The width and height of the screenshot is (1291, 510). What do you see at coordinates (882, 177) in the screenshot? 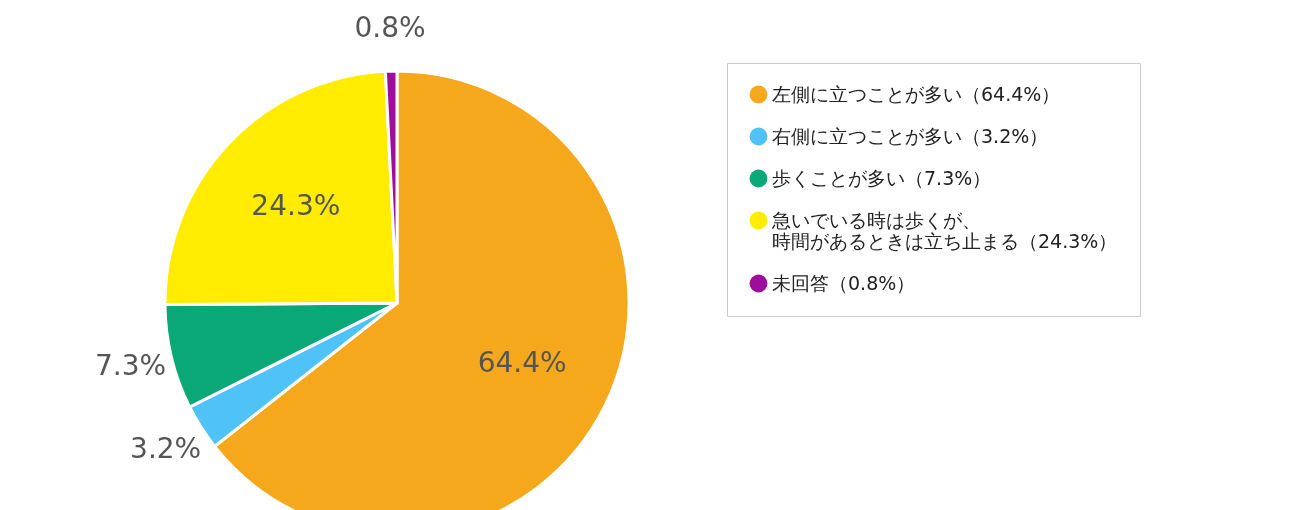
I see `legend-label: 歩くことが多い（7.3%）` at bounding box center [882, 177].